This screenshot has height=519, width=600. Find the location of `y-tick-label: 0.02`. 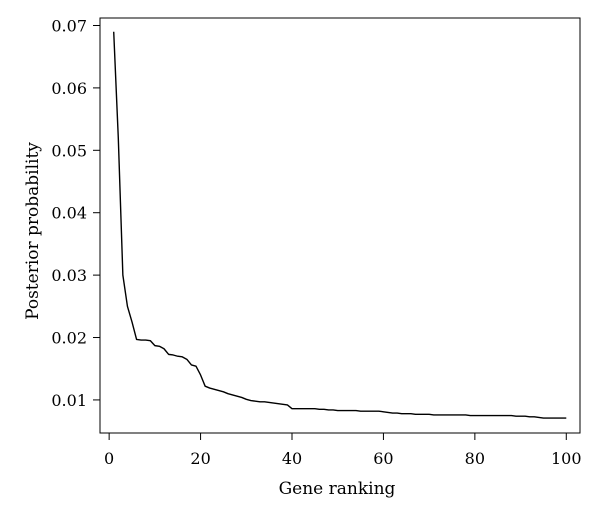

y-tick-label: 0.02 is located at coordinates (69, 338).